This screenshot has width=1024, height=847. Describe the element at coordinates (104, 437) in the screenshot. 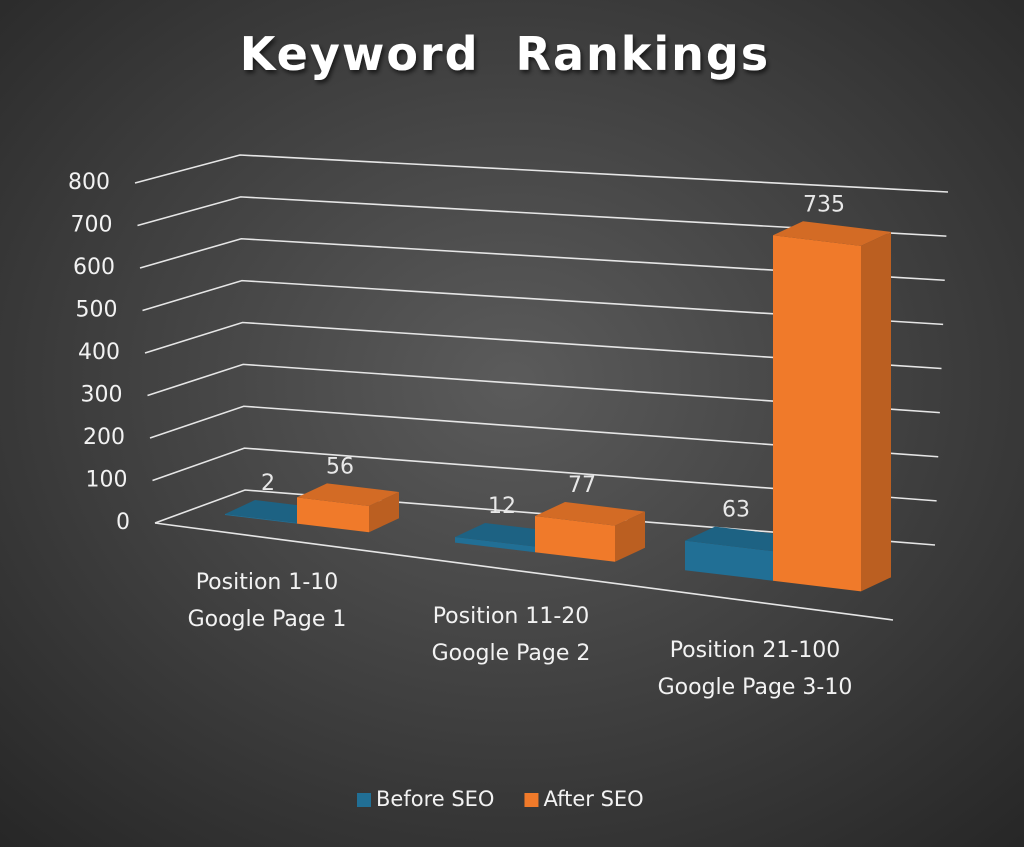

I see `y-tick-label: 200` at that location.